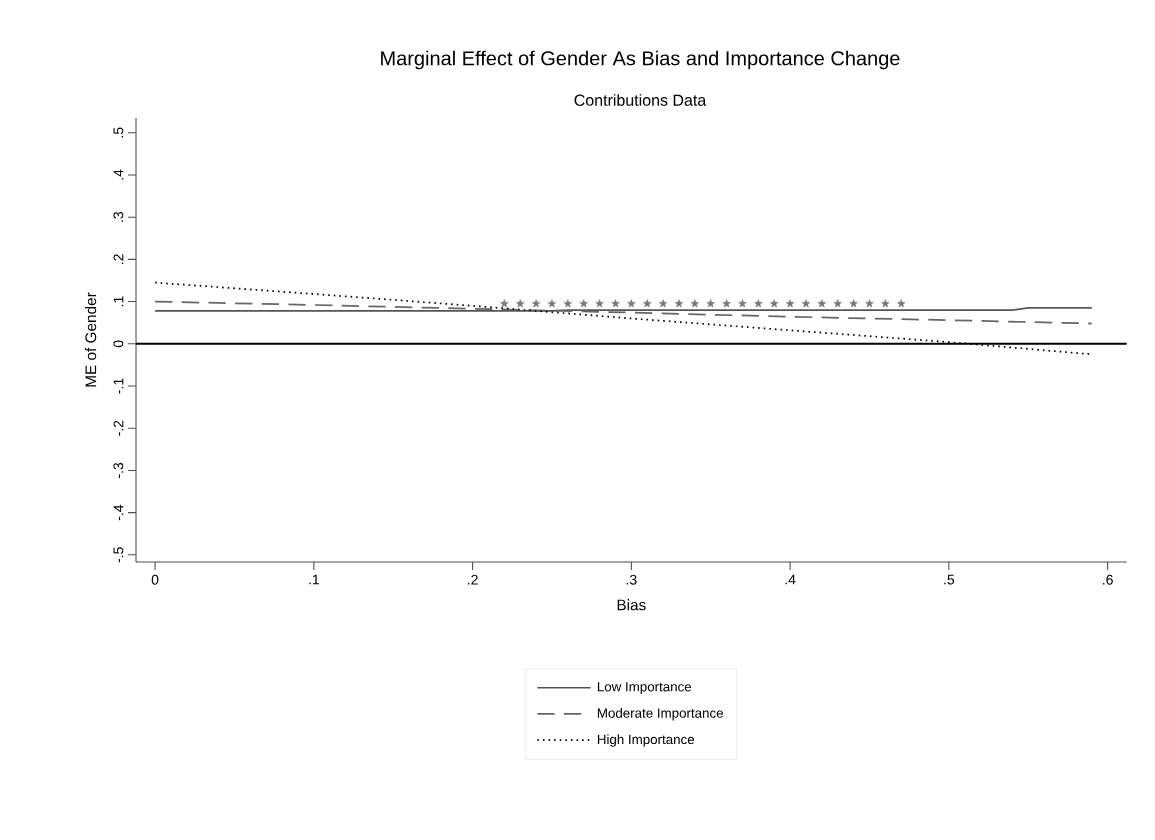 This screenshot has width=1155, height=840. What do you see at coordinates (660, 714) in the screenshot?
I see `legend-label: Moderate Importance` at bounding box center [660, 714].